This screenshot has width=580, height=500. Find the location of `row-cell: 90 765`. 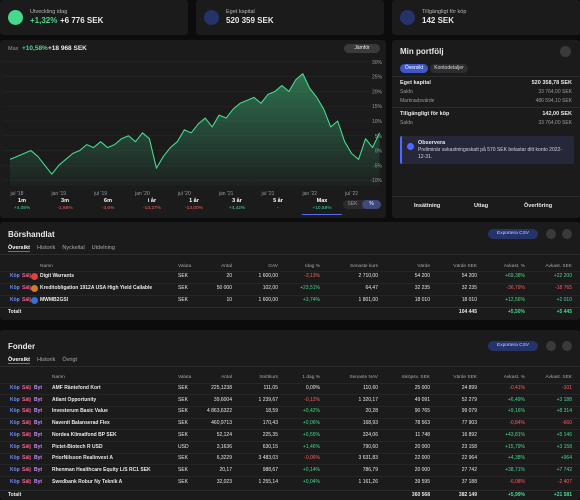

row-cell: 90 765 is located at coordinates (422, 411).